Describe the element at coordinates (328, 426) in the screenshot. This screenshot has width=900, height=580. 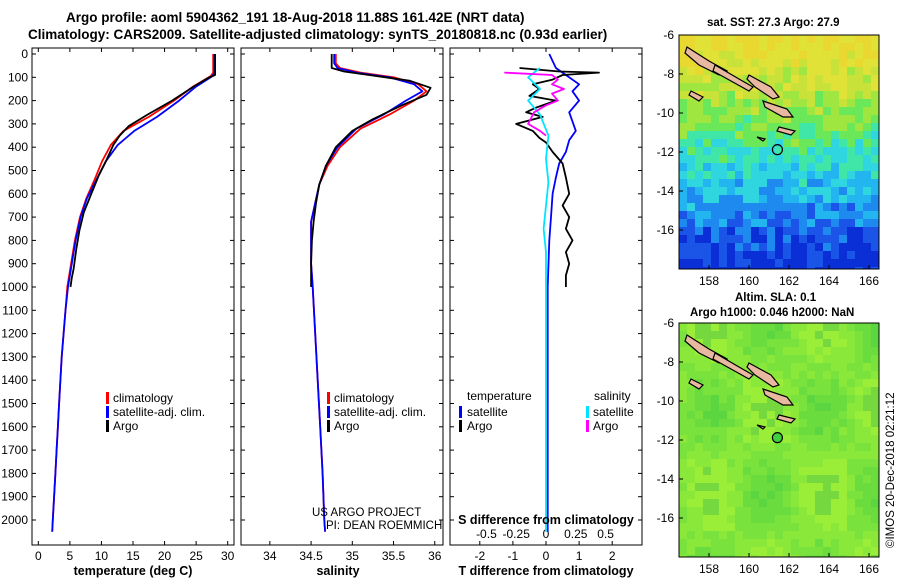
I see `legend-swatch-argo` at that location.